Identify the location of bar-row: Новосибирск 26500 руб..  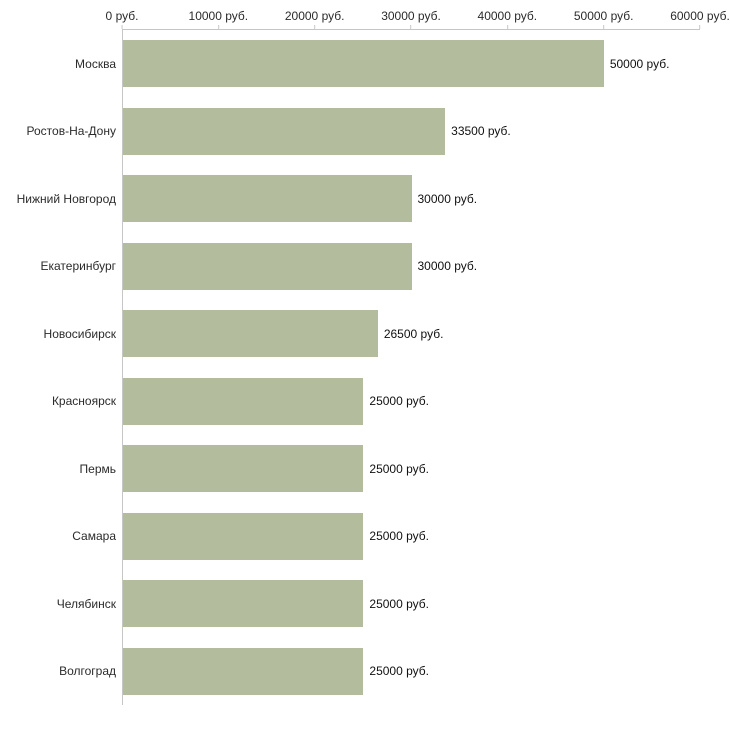
(365, 334).